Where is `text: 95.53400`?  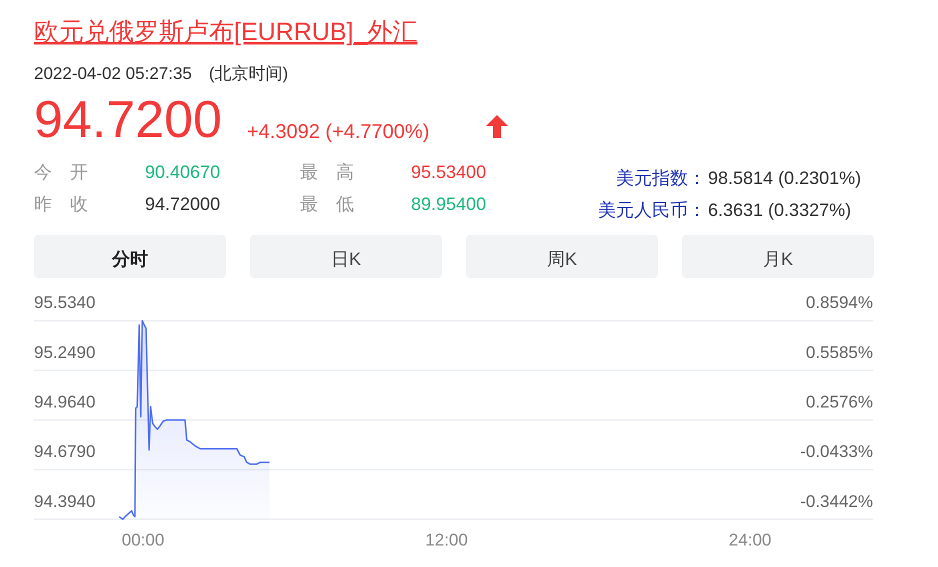 text: 95.53400 is located at coordinates (448, 172).